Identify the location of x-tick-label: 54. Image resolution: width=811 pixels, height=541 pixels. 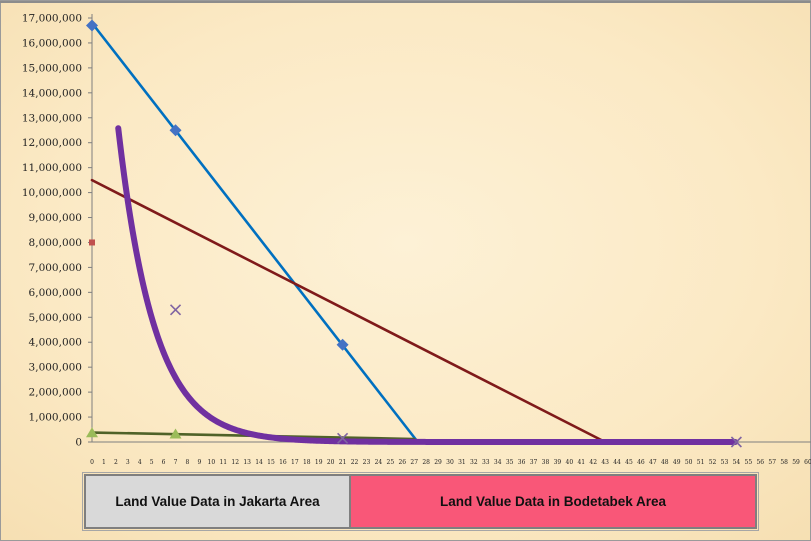
(737, 462).